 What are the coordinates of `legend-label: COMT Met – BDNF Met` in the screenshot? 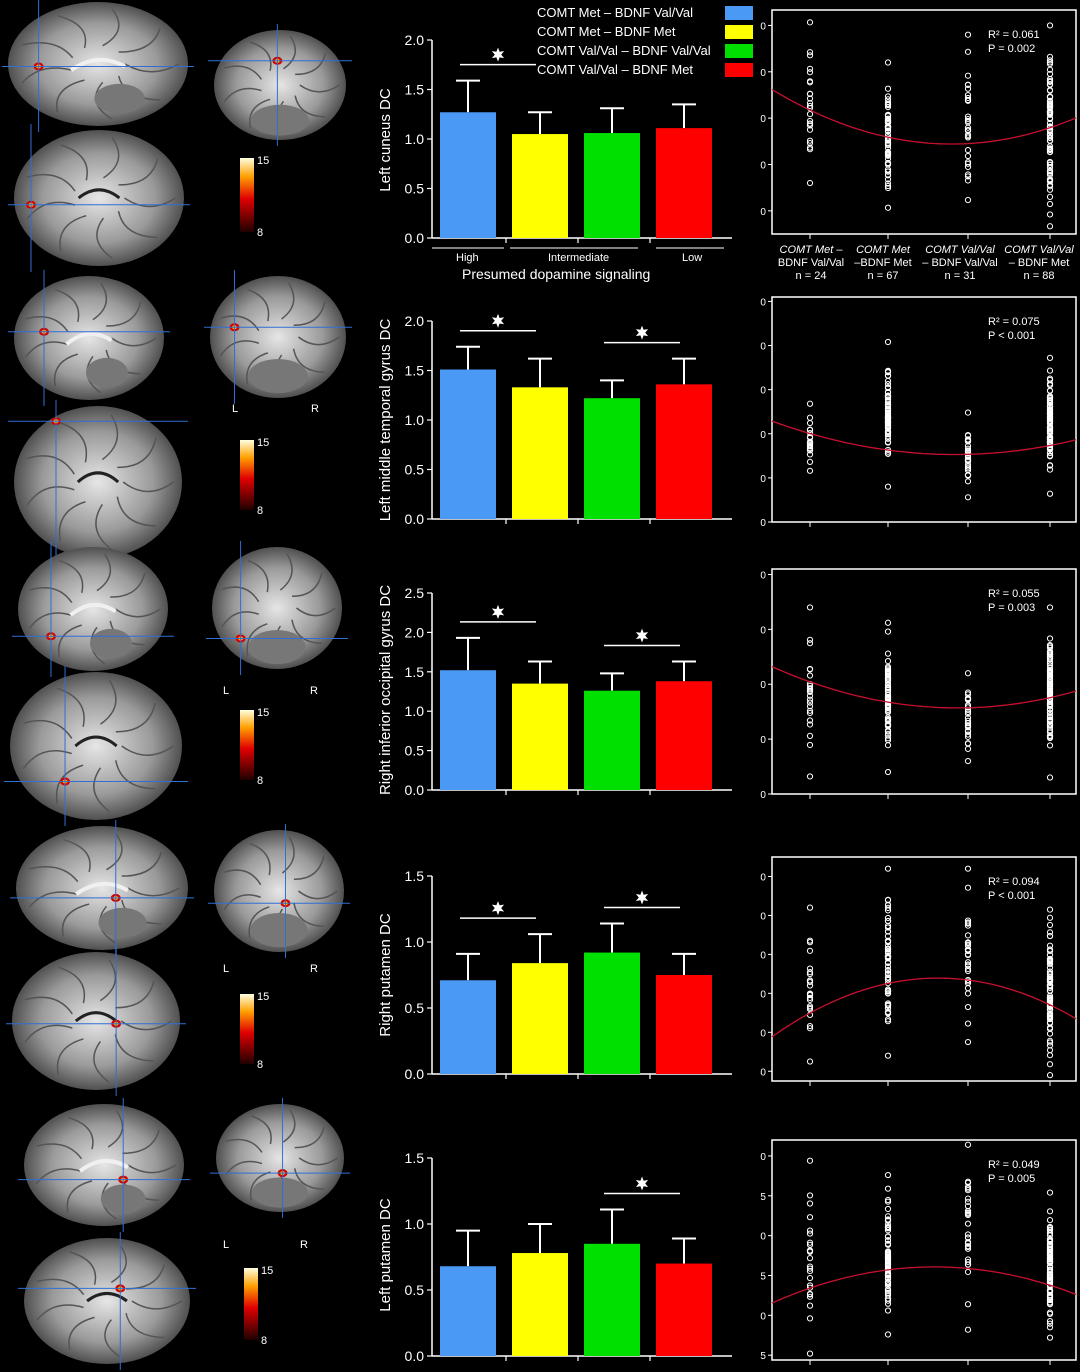 It's located at (606, 31).